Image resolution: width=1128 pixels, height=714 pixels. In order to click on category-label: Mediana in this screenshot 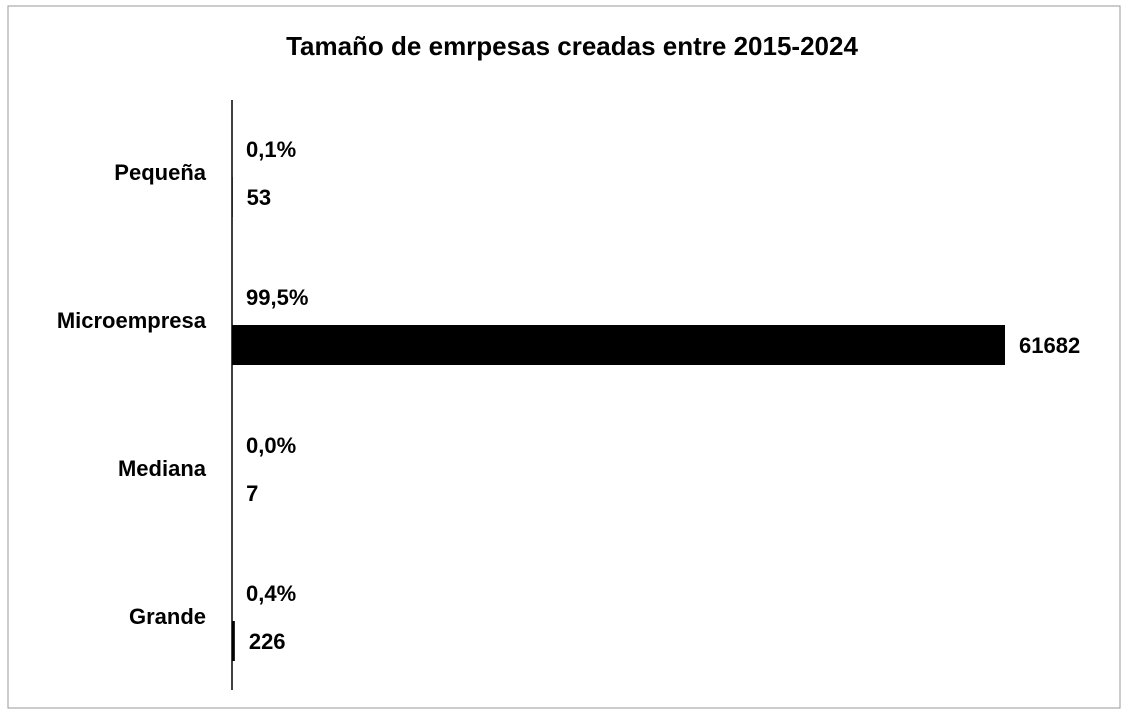, I will do `click(162, 468)`.